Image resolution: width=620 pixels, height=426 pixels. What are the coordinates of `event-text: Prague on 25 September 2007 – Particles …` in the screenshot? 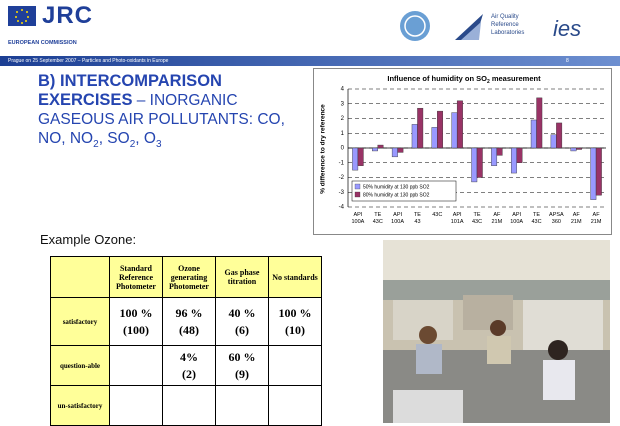 It's located at (88, 61).